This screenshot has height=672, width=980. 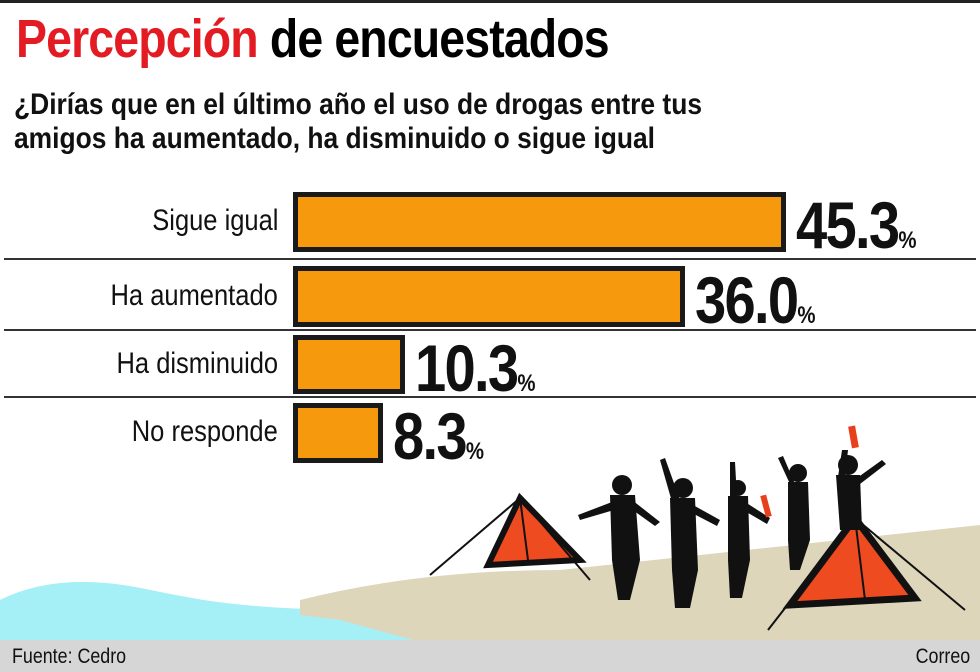 What do you see at coordinates (69, 656) in the screenshot?
I see `source-label: Fuente: Cedro` at bounding box center [69, 656].